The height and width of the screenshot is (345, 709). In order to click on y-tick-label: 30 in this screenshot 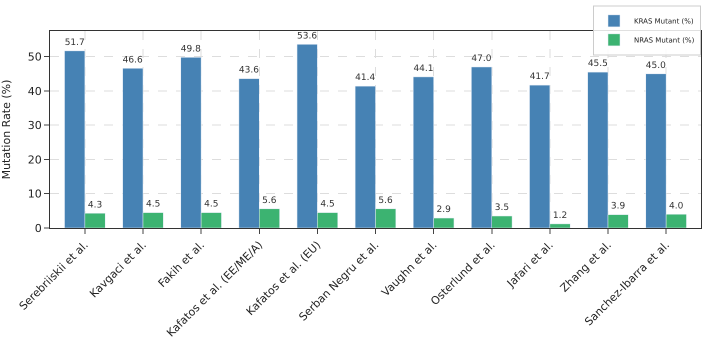, I will do `click(35, 125)`.